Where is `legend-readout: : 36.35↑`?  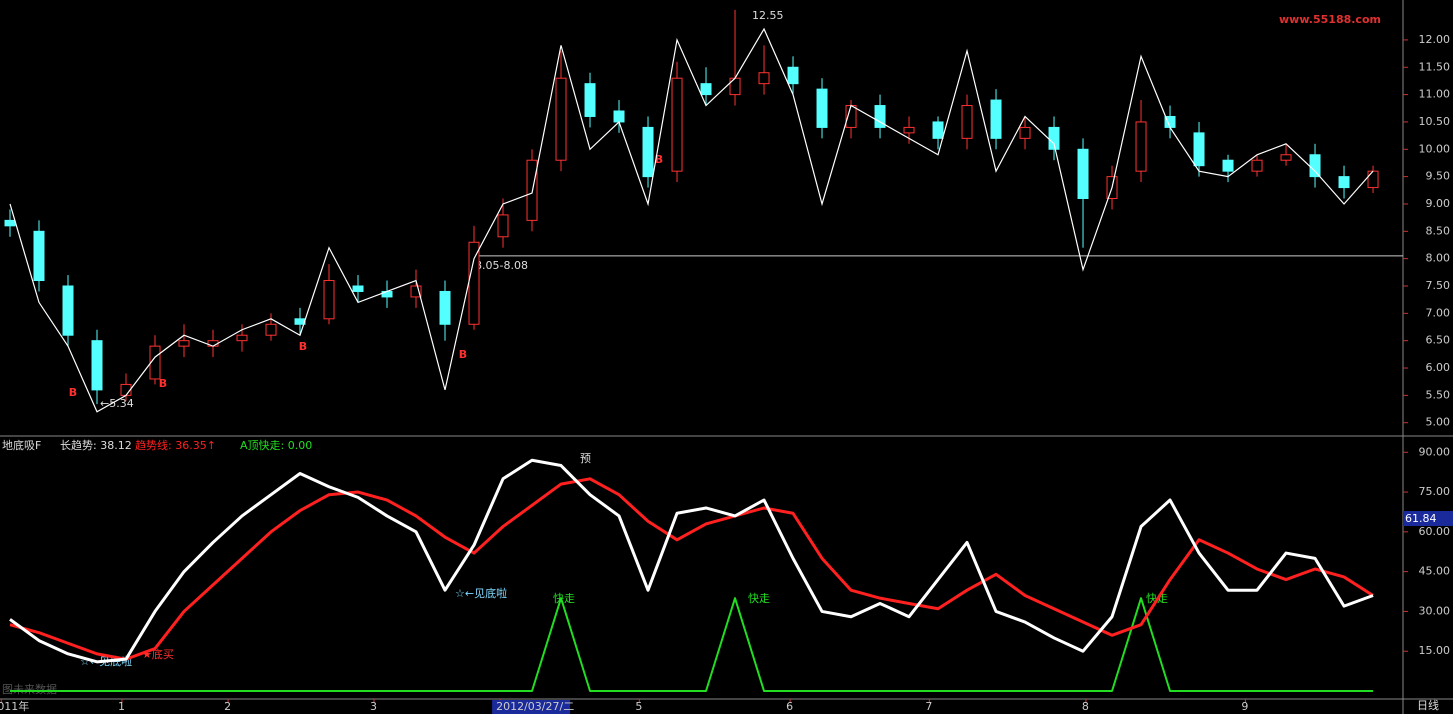 legend-readout: : 36.35↑ is located at coordinates (192, 445).